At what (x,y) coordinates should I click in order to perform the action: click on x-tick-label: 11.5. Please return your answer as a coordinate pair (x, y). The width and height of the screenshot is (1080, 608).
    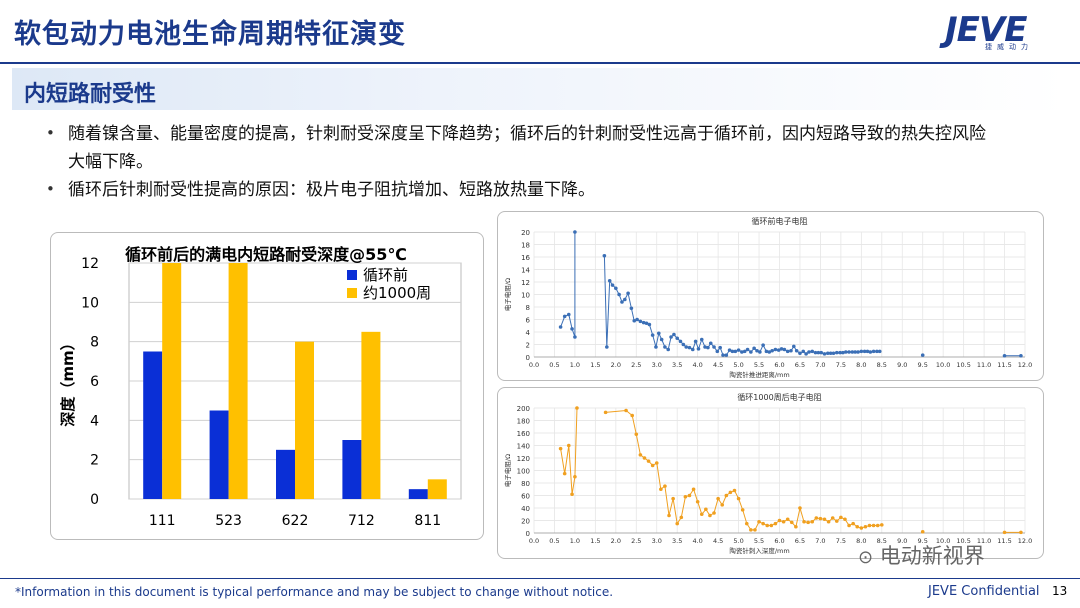
    Looking at the image, I should click on (1004, 541).